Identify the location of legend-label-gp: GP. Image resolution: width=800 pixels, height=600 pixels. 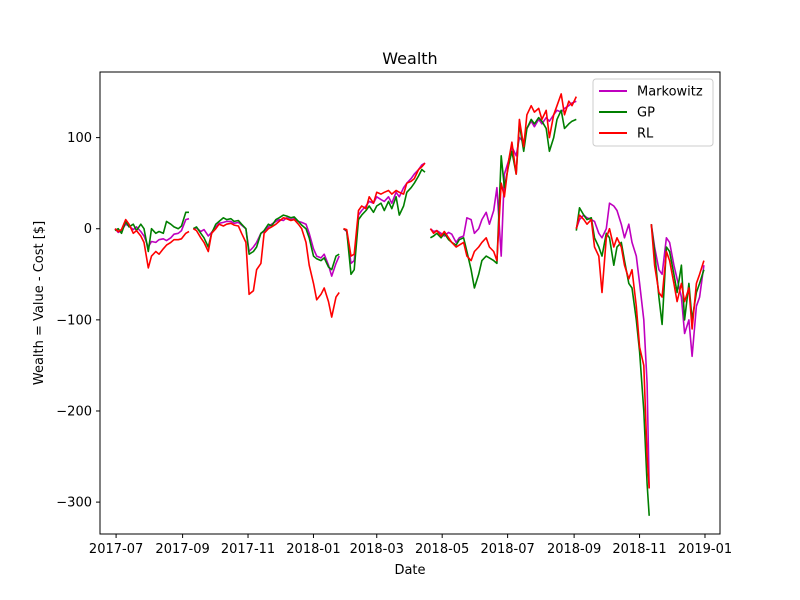
(646, 113).